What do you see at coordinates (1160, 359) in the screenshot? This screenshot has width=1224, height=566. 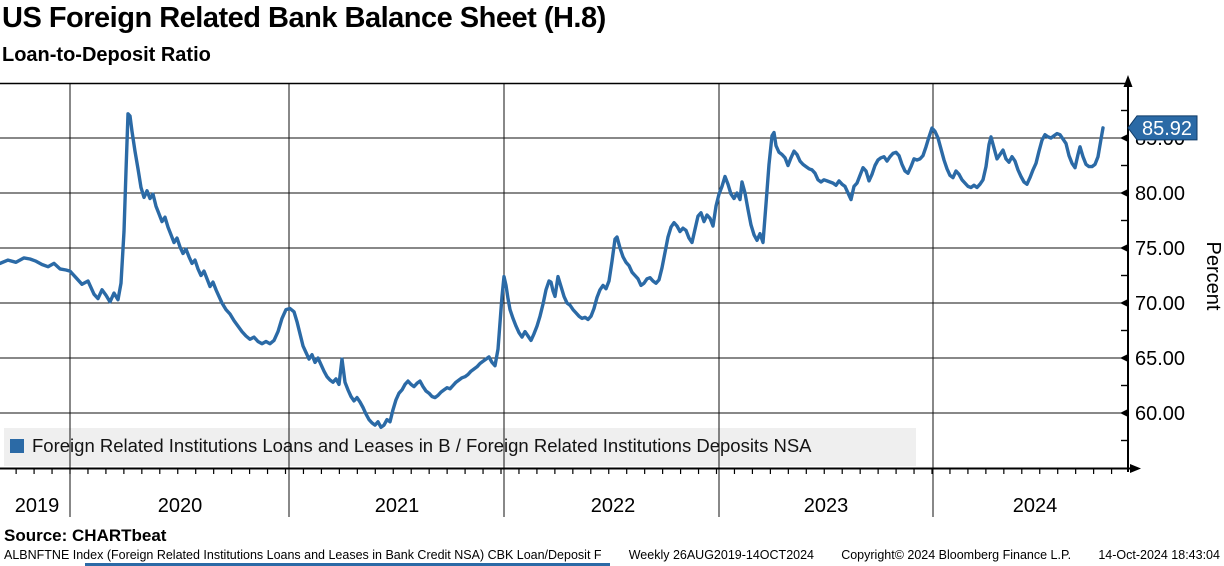 I see `y-tick-label: 65.00` at bounding box center [1160, 359].